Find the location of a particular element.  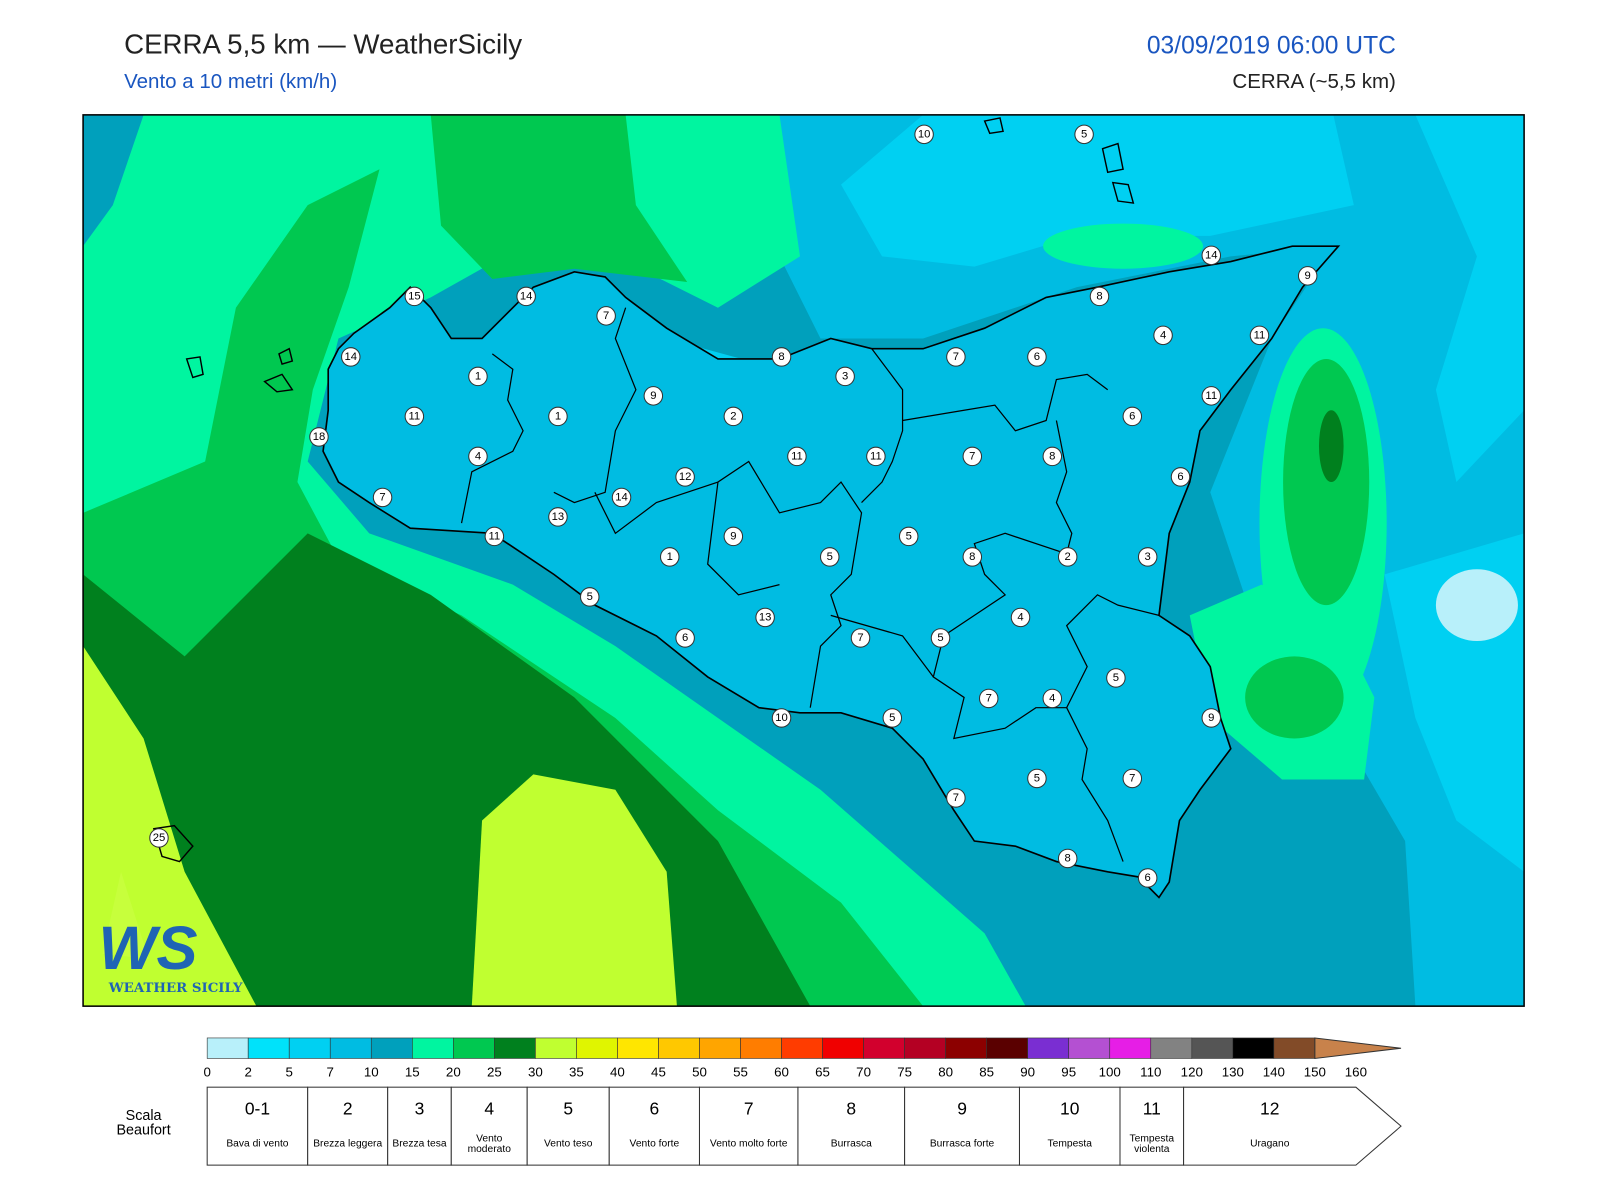

colorbar-tick-label: 25 is located at coordinates (494, 1071).